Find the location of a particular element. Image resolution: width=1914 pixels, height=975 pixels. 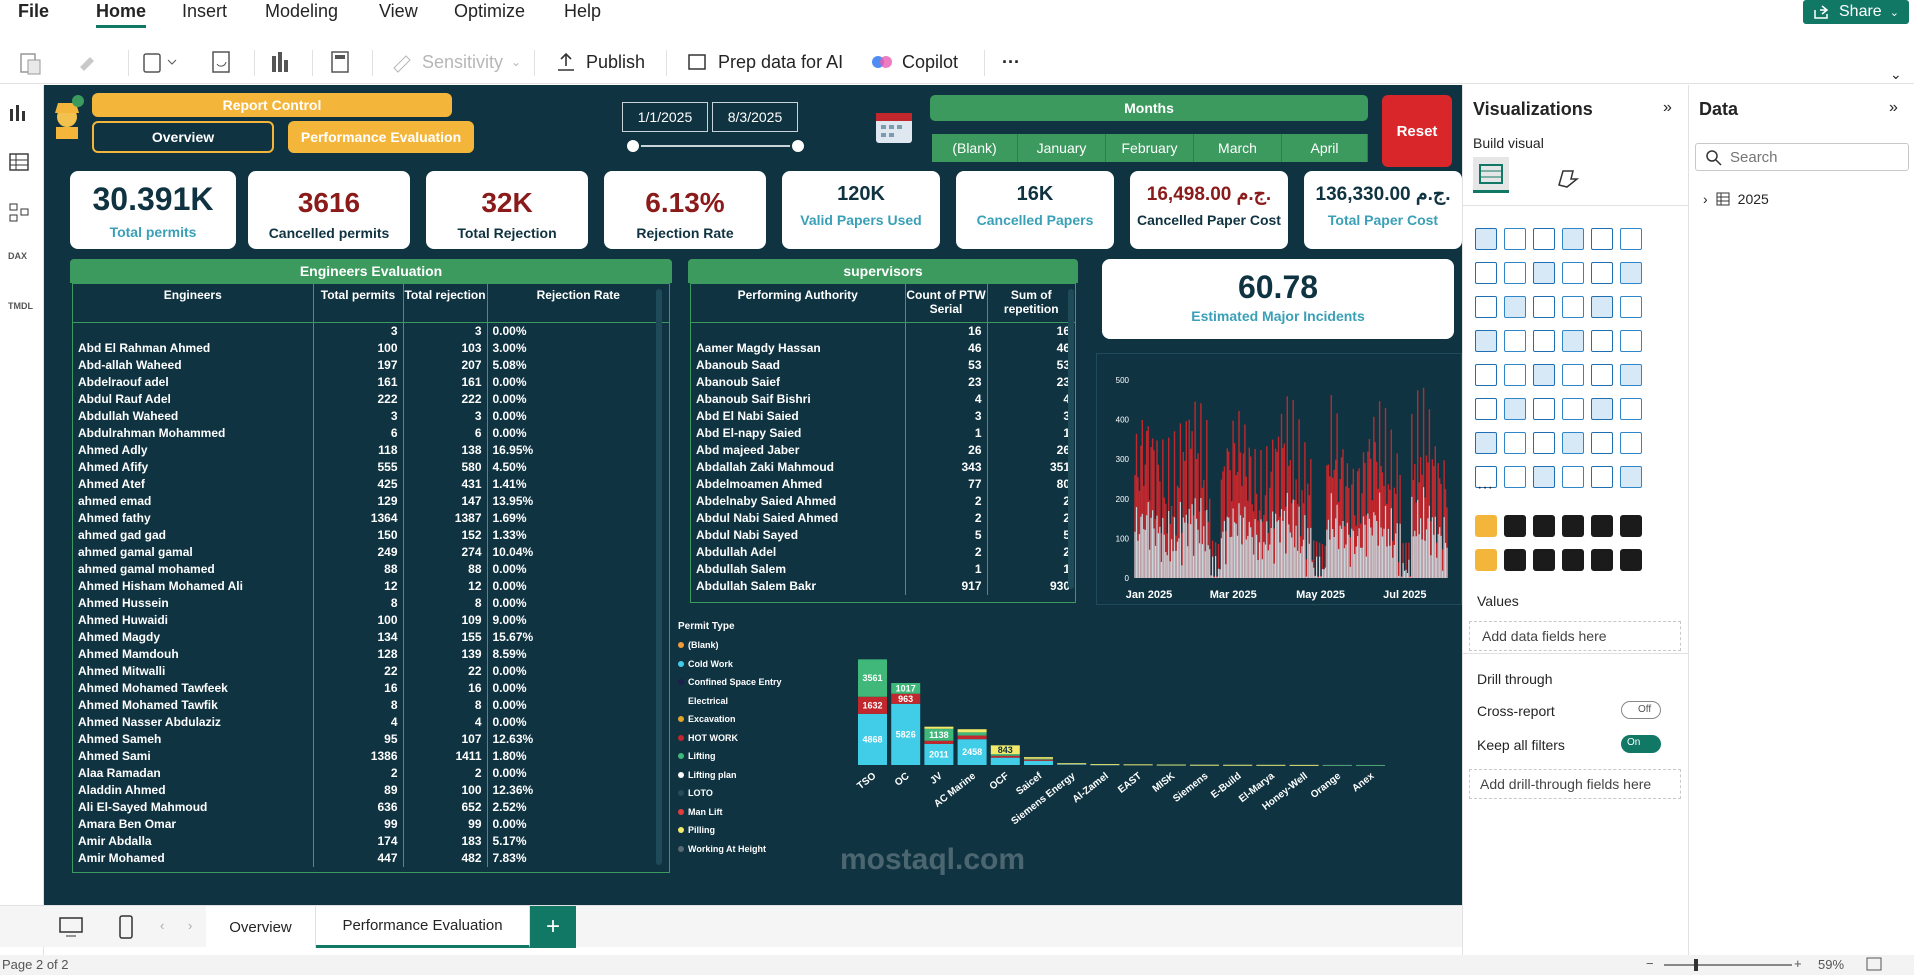

month-january: January is located at coordinates (1062, 148).